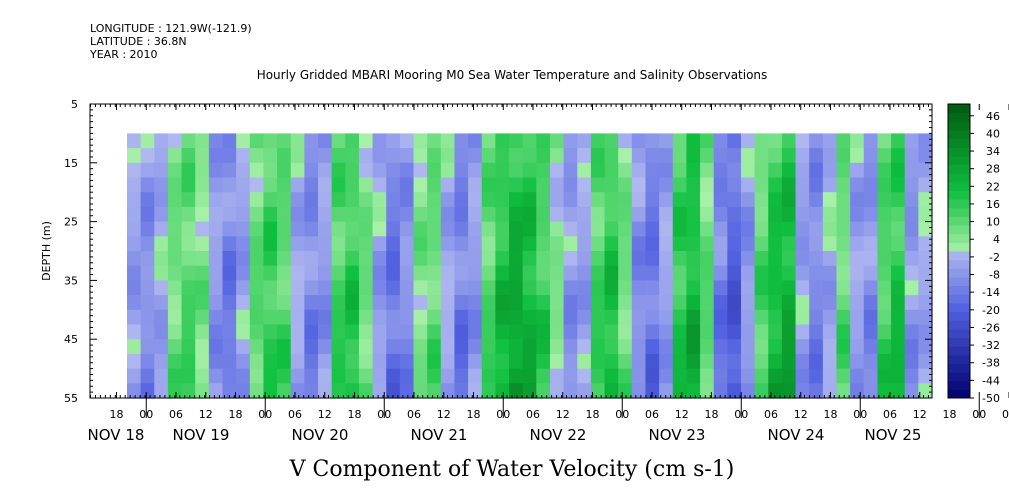  I want to click on colorbar: 46 40 34 28 22 16 10 4 -2 -8 -14 -20 -26 -32 -38 -44 -50, so click(973, 254).